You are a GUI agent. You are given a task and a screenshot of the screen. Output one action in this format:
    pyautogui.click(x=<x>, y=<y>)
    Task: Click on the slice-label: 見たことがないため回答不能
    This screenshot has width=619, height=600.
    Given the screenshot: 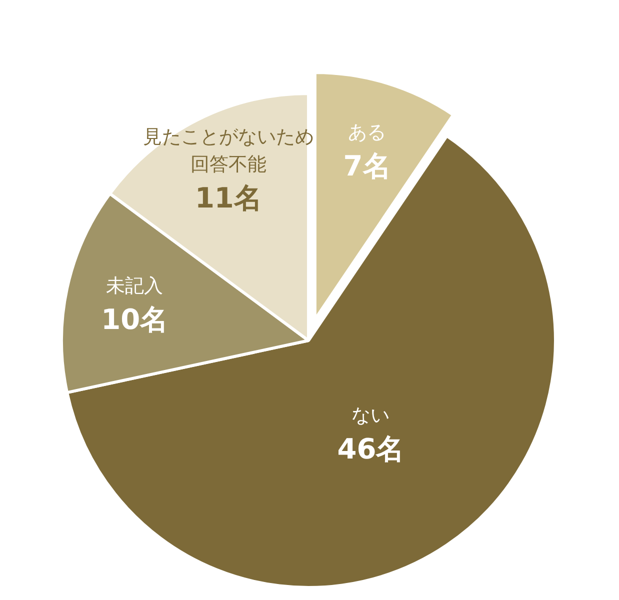 What is the action you would take?
    pyautogui.click(x=228, y=151)
    